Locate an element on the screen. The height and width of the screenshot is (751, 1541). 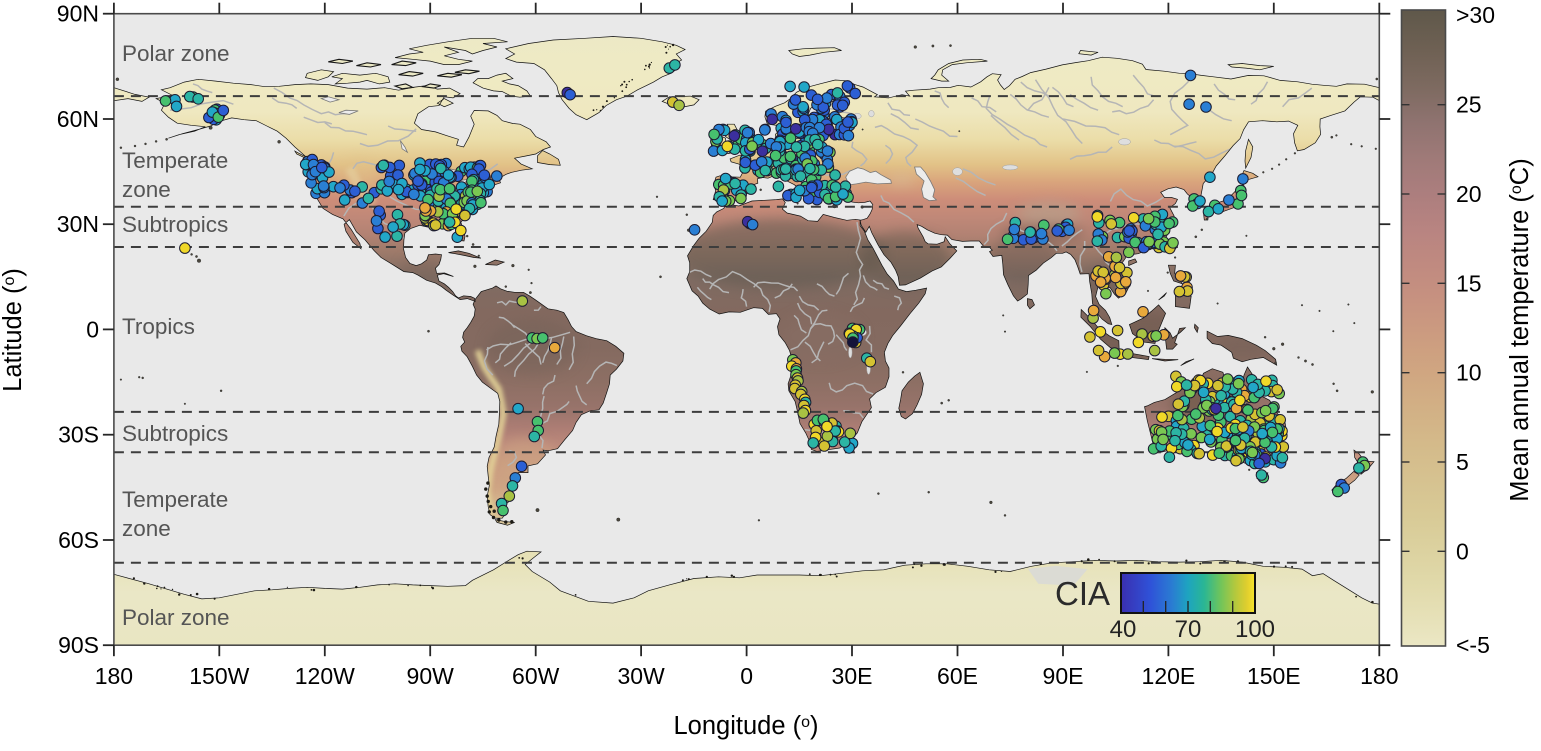
svg-text: 30W is located at coordinates (641, 676).